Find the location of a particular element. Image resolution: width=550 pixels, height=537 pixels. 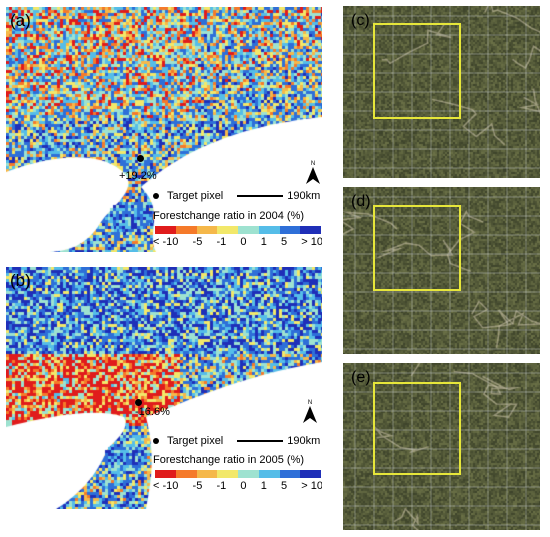

satellite-image-c: (c) is located at coordinates (441, 92).